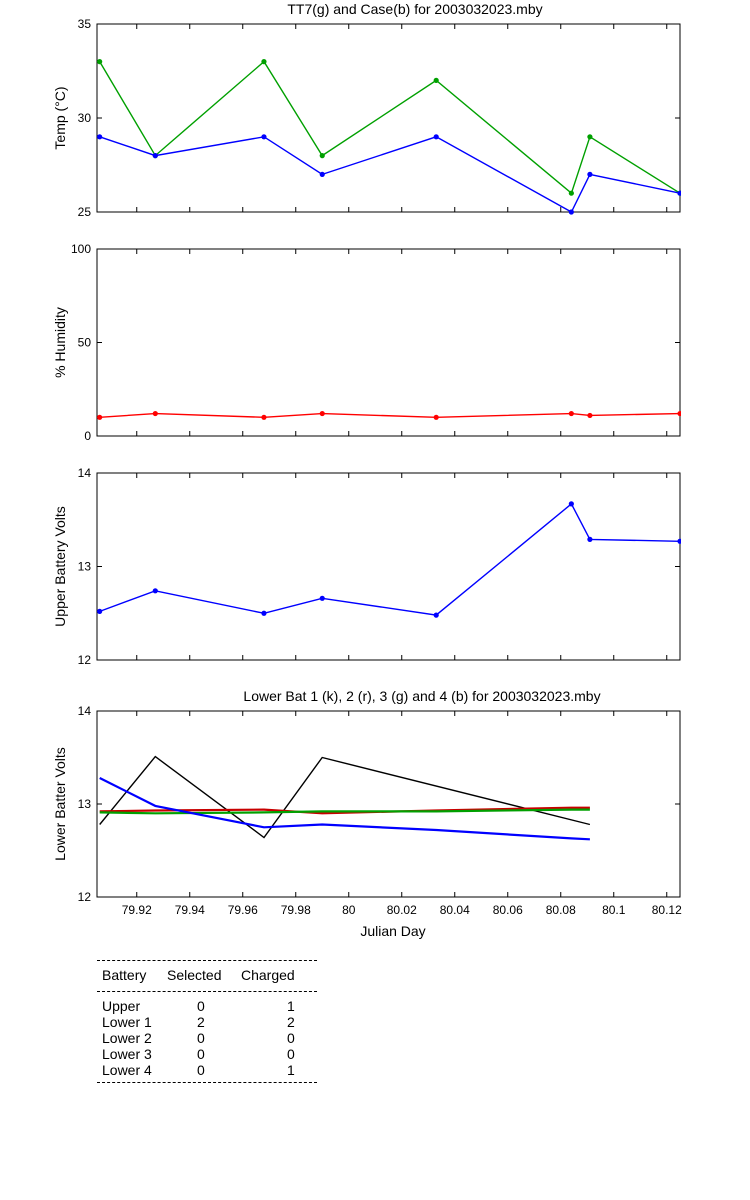  I want to click on header-battery: Battery, so click(124, 975).